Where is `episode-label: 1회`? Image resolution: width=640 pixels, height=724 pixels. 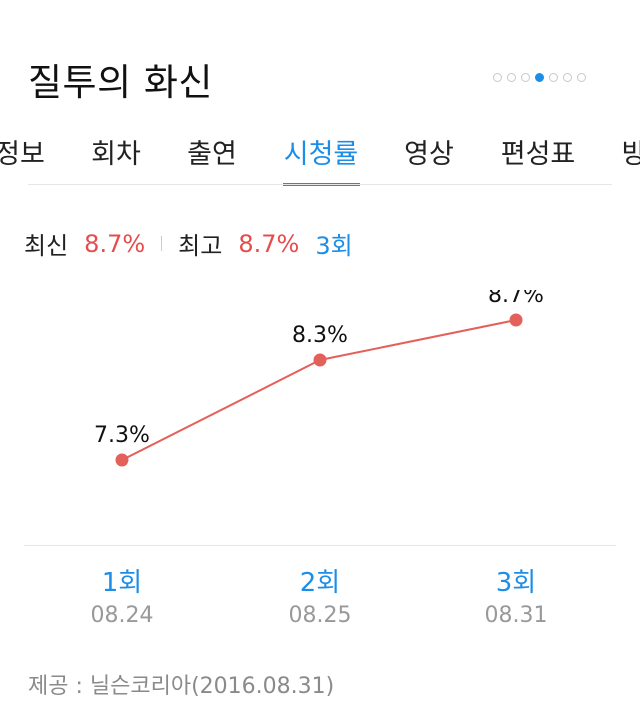 episode-label: 1회 is located at coordinates (122, 583).